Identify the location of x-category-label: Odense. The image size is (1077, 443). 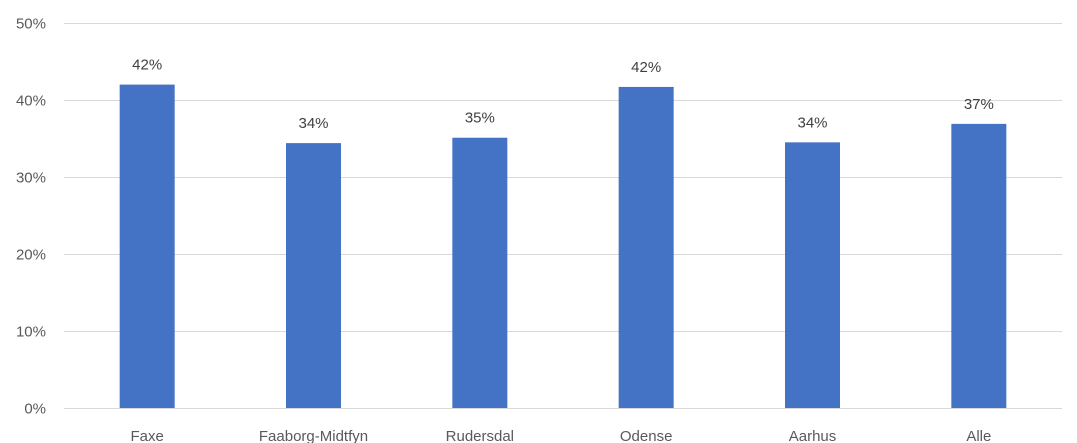
(646, 435).